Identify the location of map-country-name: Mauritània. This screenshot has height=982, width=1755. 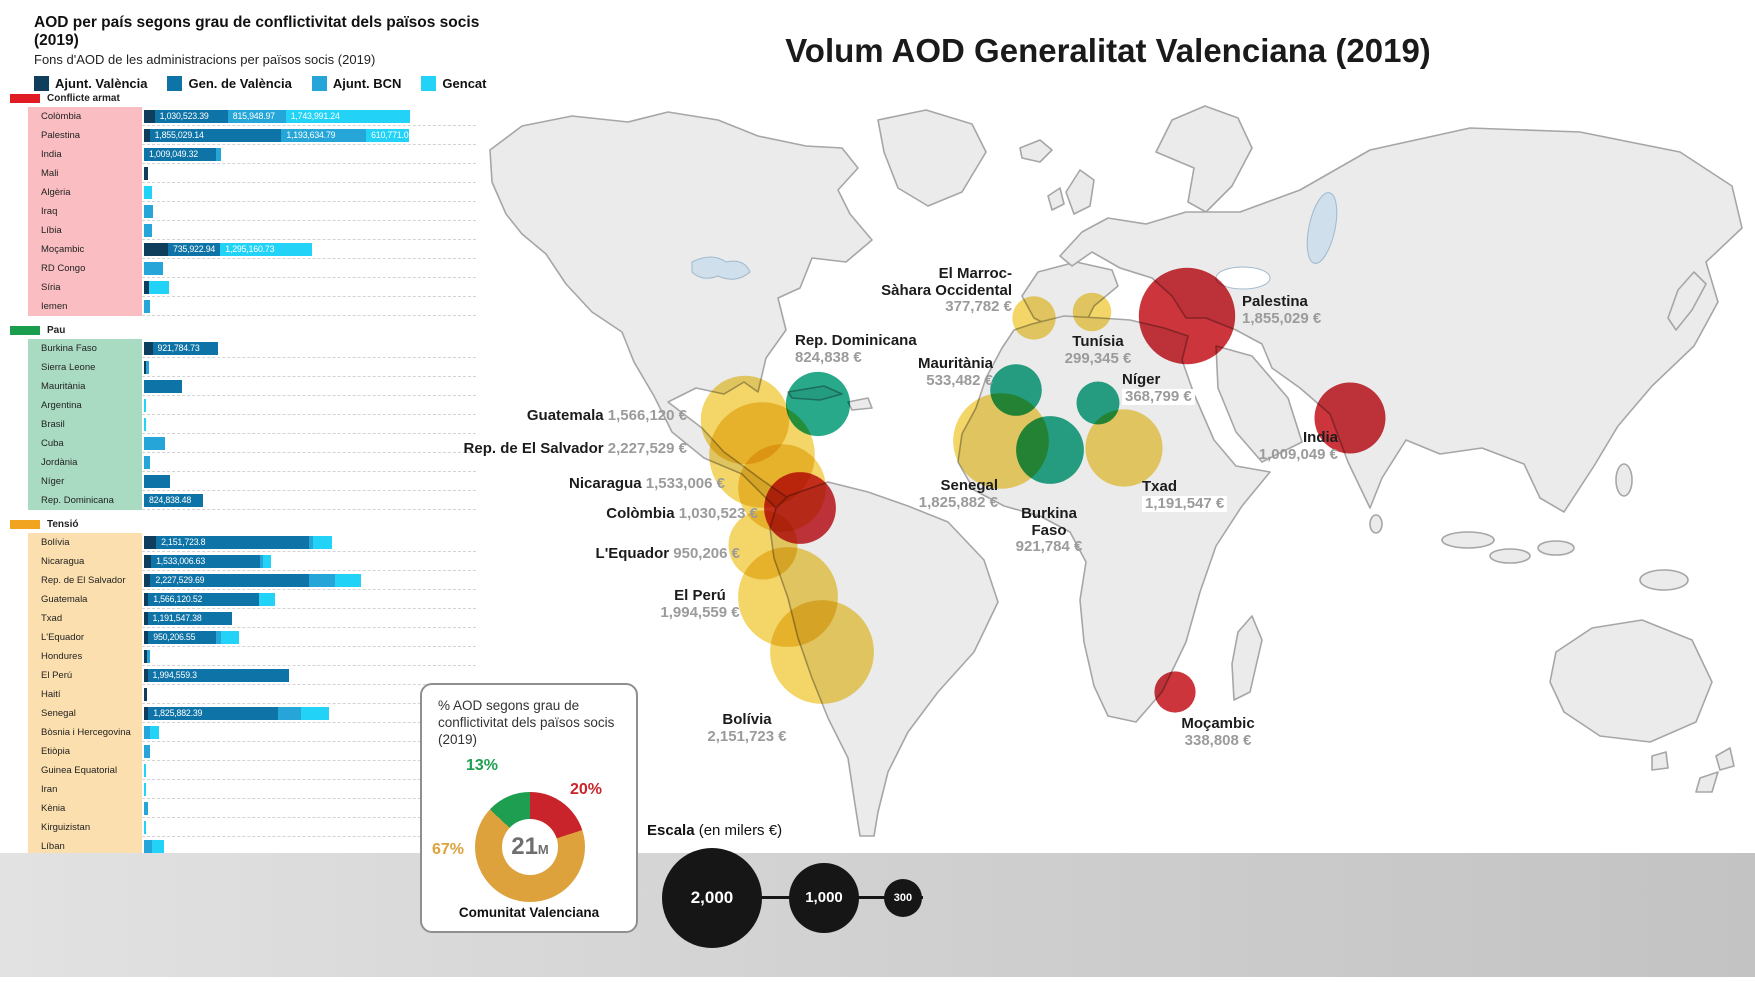
(955, 363).